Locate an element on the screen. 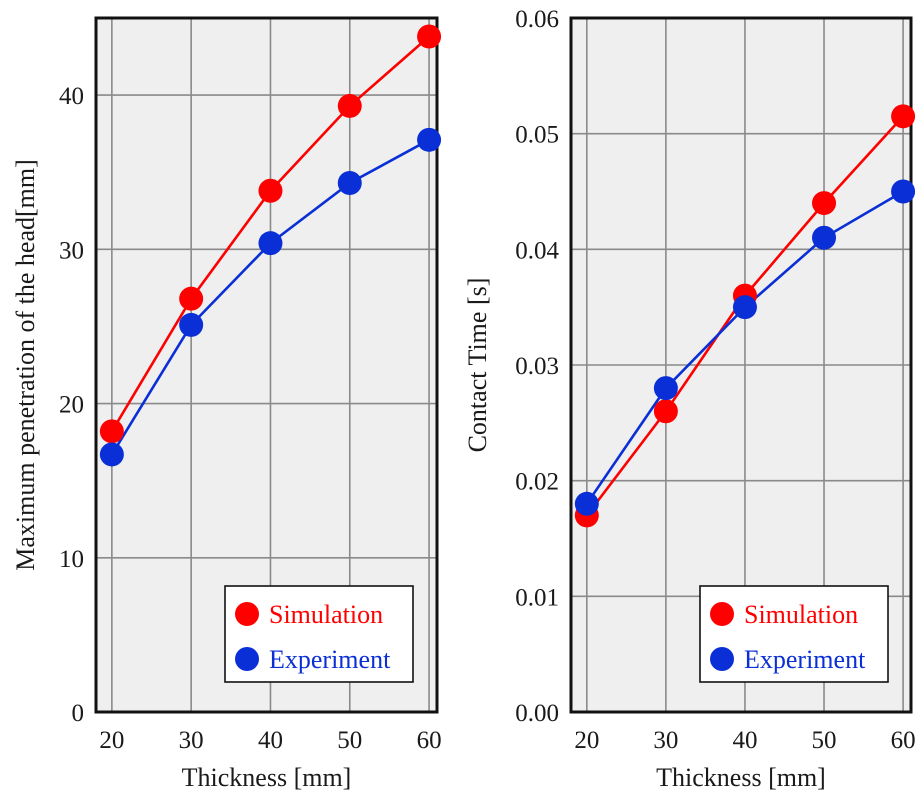 The image size is (919, 804). y-tick-label: 10 is located at coordinates (71, 559).